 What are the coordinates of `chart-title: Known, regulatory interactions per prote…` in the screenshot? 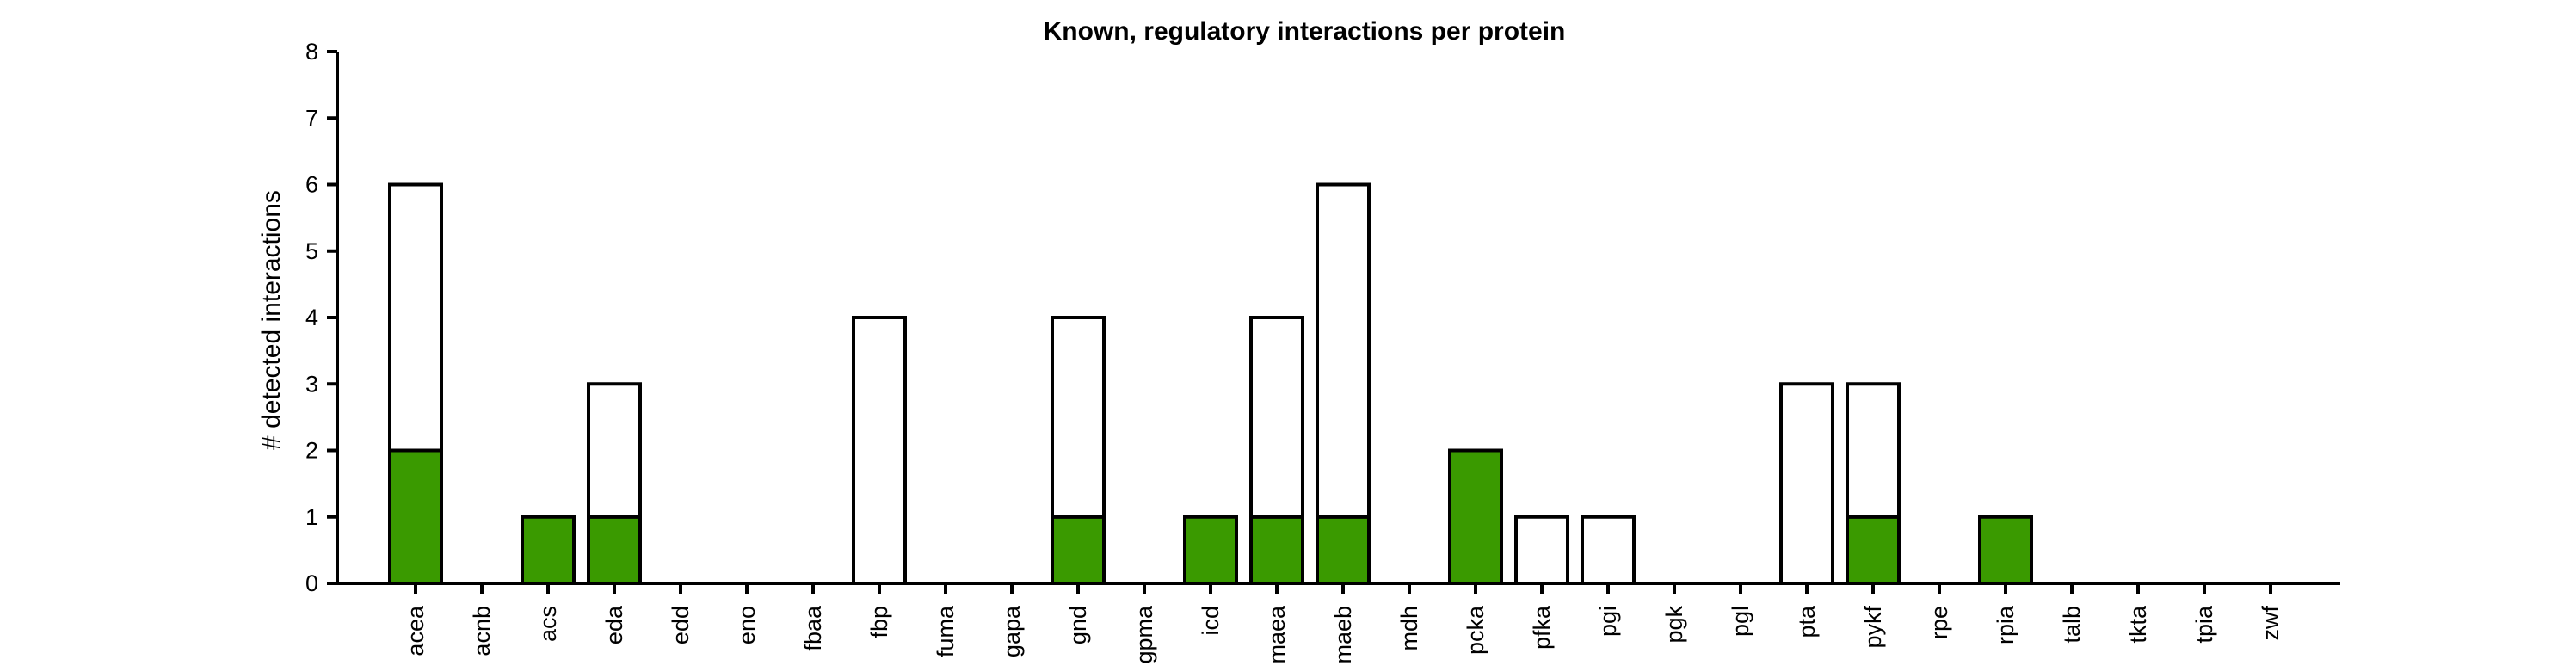 It's located at (1305, 31).